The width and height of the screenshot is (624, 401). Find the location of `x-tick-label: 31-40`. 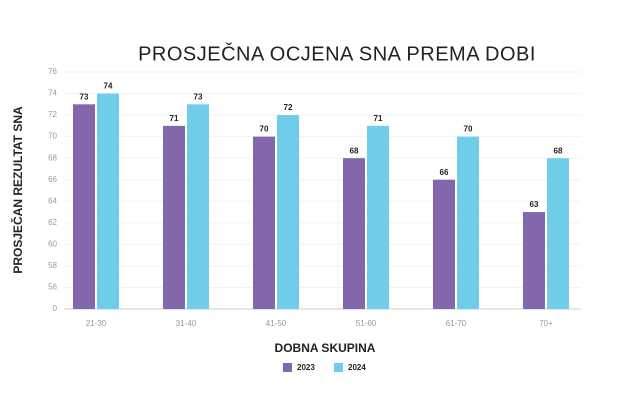

x-tick-label: 31-40 is located at coordinates (186, 323).